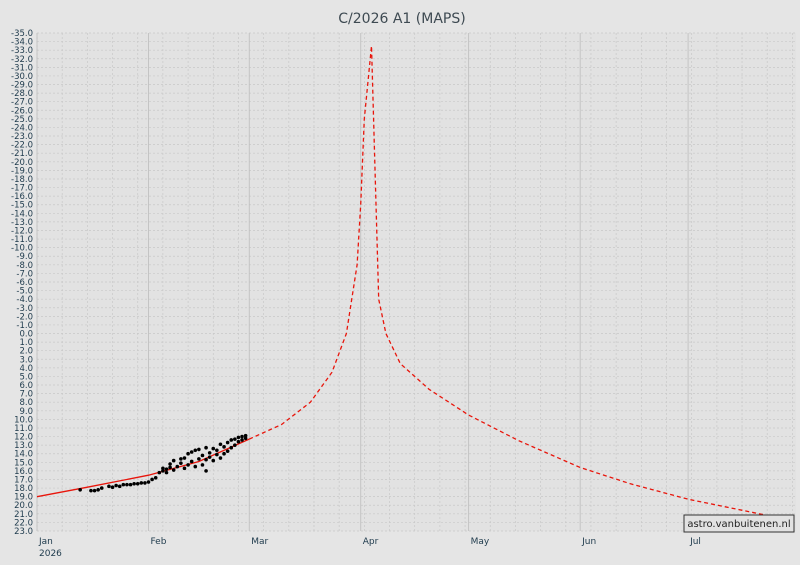  What do you see at coordinates (22, 77) in the screenshot?
I see `y-tick-label: -30.0` at bounding box center [22, 77].